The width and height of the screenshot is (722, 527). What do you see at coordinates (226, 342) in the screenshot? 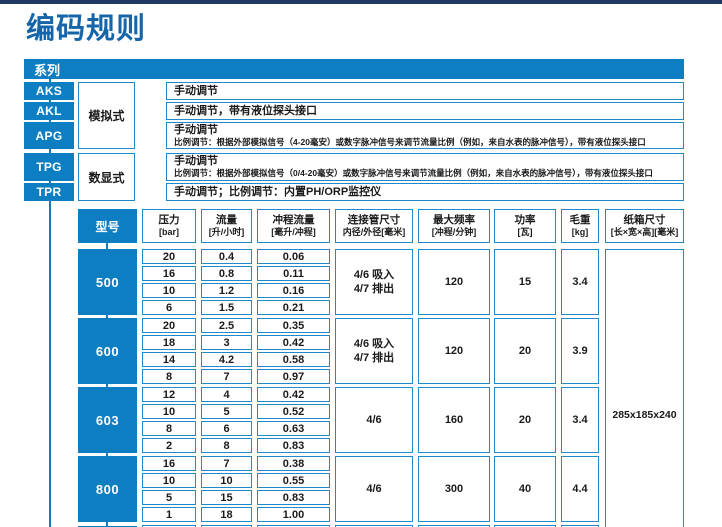
I see `flow-cell: 3` at bounding box center [226, 342].